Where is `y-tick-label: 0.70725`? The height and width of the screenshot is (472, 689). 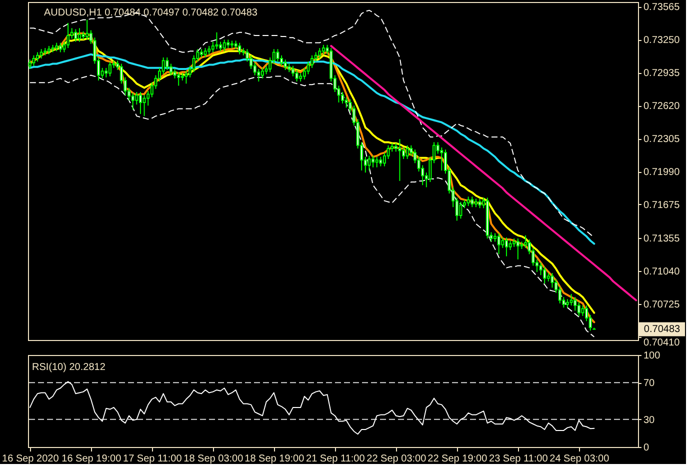 y-tick-label: 0.70725 is located at coordinates (662, 304).